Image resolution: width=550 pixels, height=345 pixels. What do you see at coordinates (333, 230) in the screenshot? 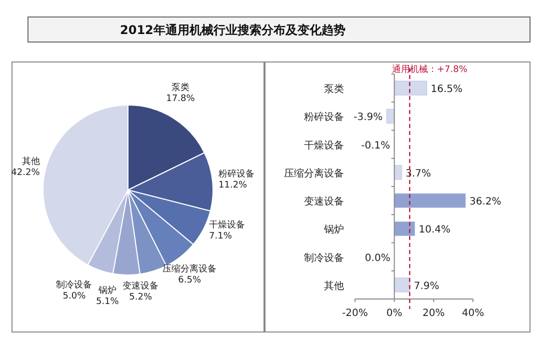
I see `y-tick-label: 锅炉` at bounding box center [333, 230].